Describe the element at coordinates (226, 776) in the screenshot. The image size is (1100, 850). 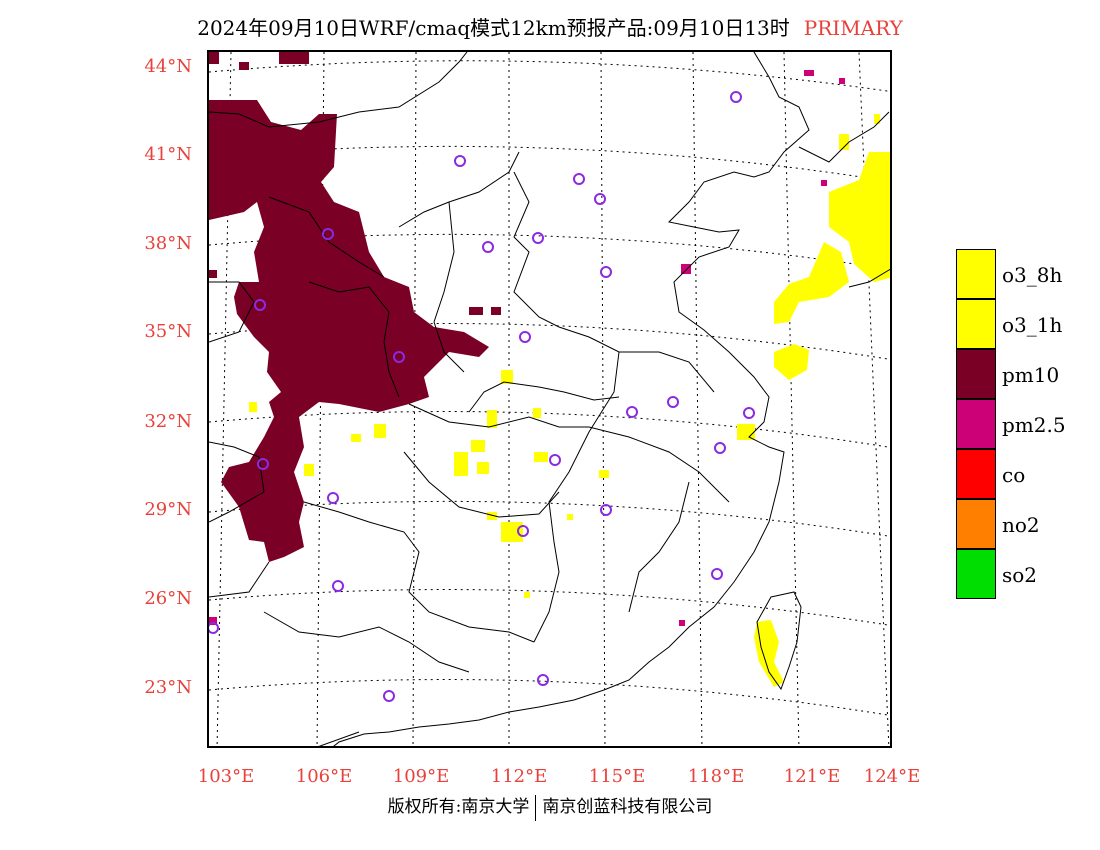
I see `lon-label-103: 103°E` at that location.